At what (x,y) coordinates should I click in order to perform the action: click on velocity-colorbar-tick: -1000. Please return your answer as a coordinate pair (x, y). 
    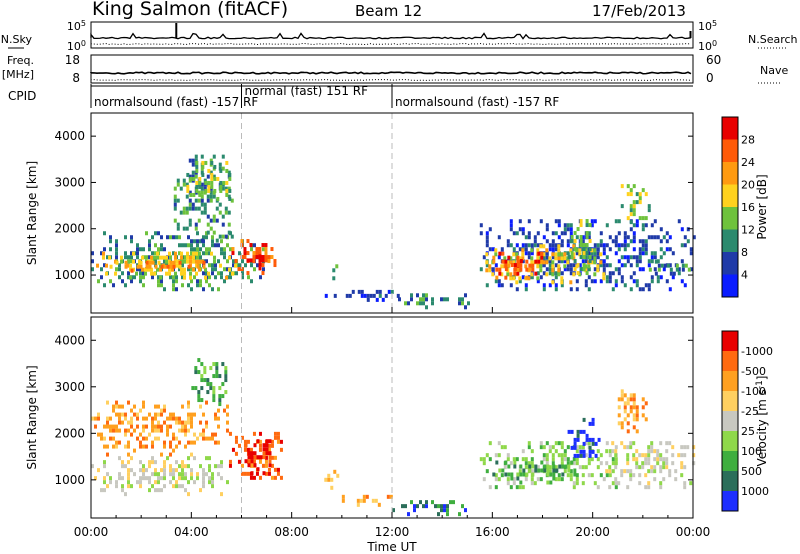
    Looking at the image, I should click on (757, 351).